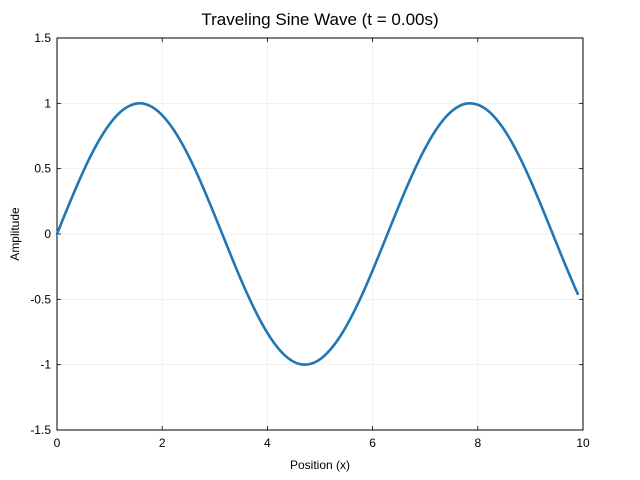 The width and height of the screenshot is (640, 480). What do you see at coordinates (47, 234) in the screenshot?
I see `y-tick-label: 0` at bounding box center [47, 234].